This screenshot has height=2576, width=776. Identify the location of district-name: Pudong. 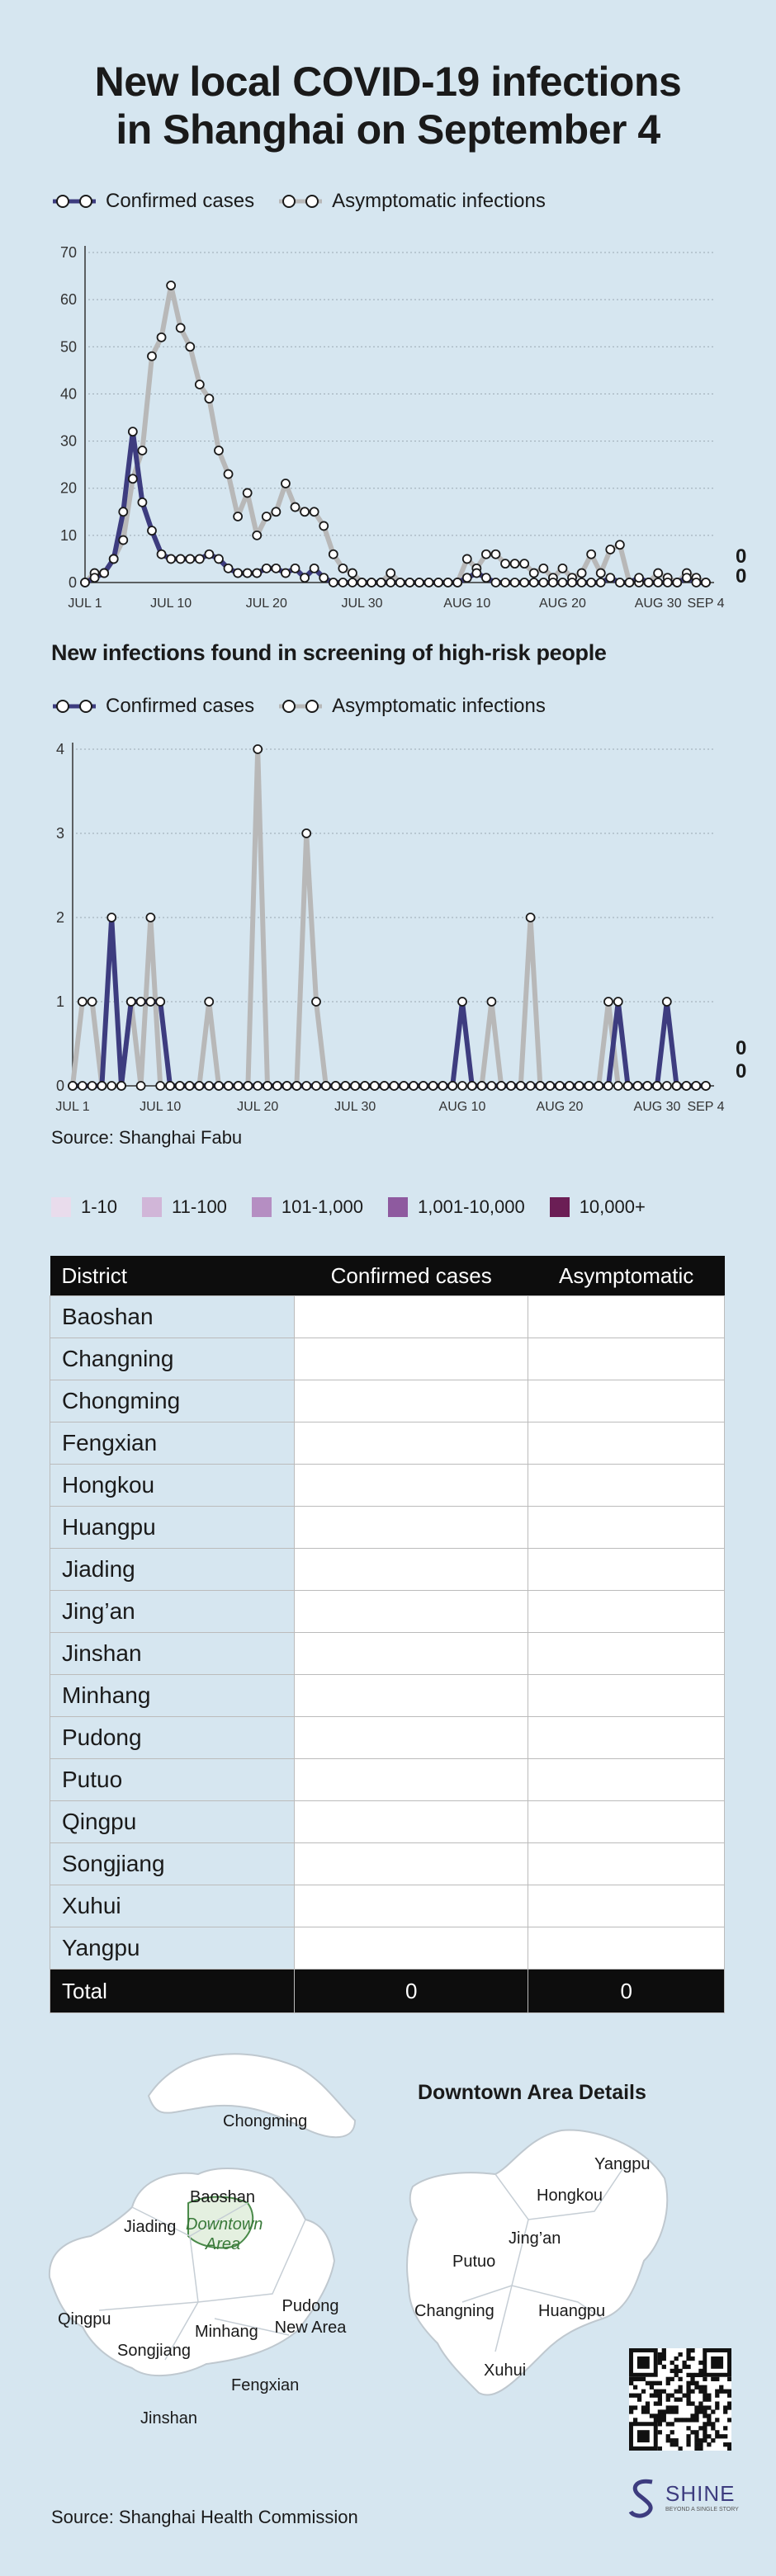
(172, 1737).